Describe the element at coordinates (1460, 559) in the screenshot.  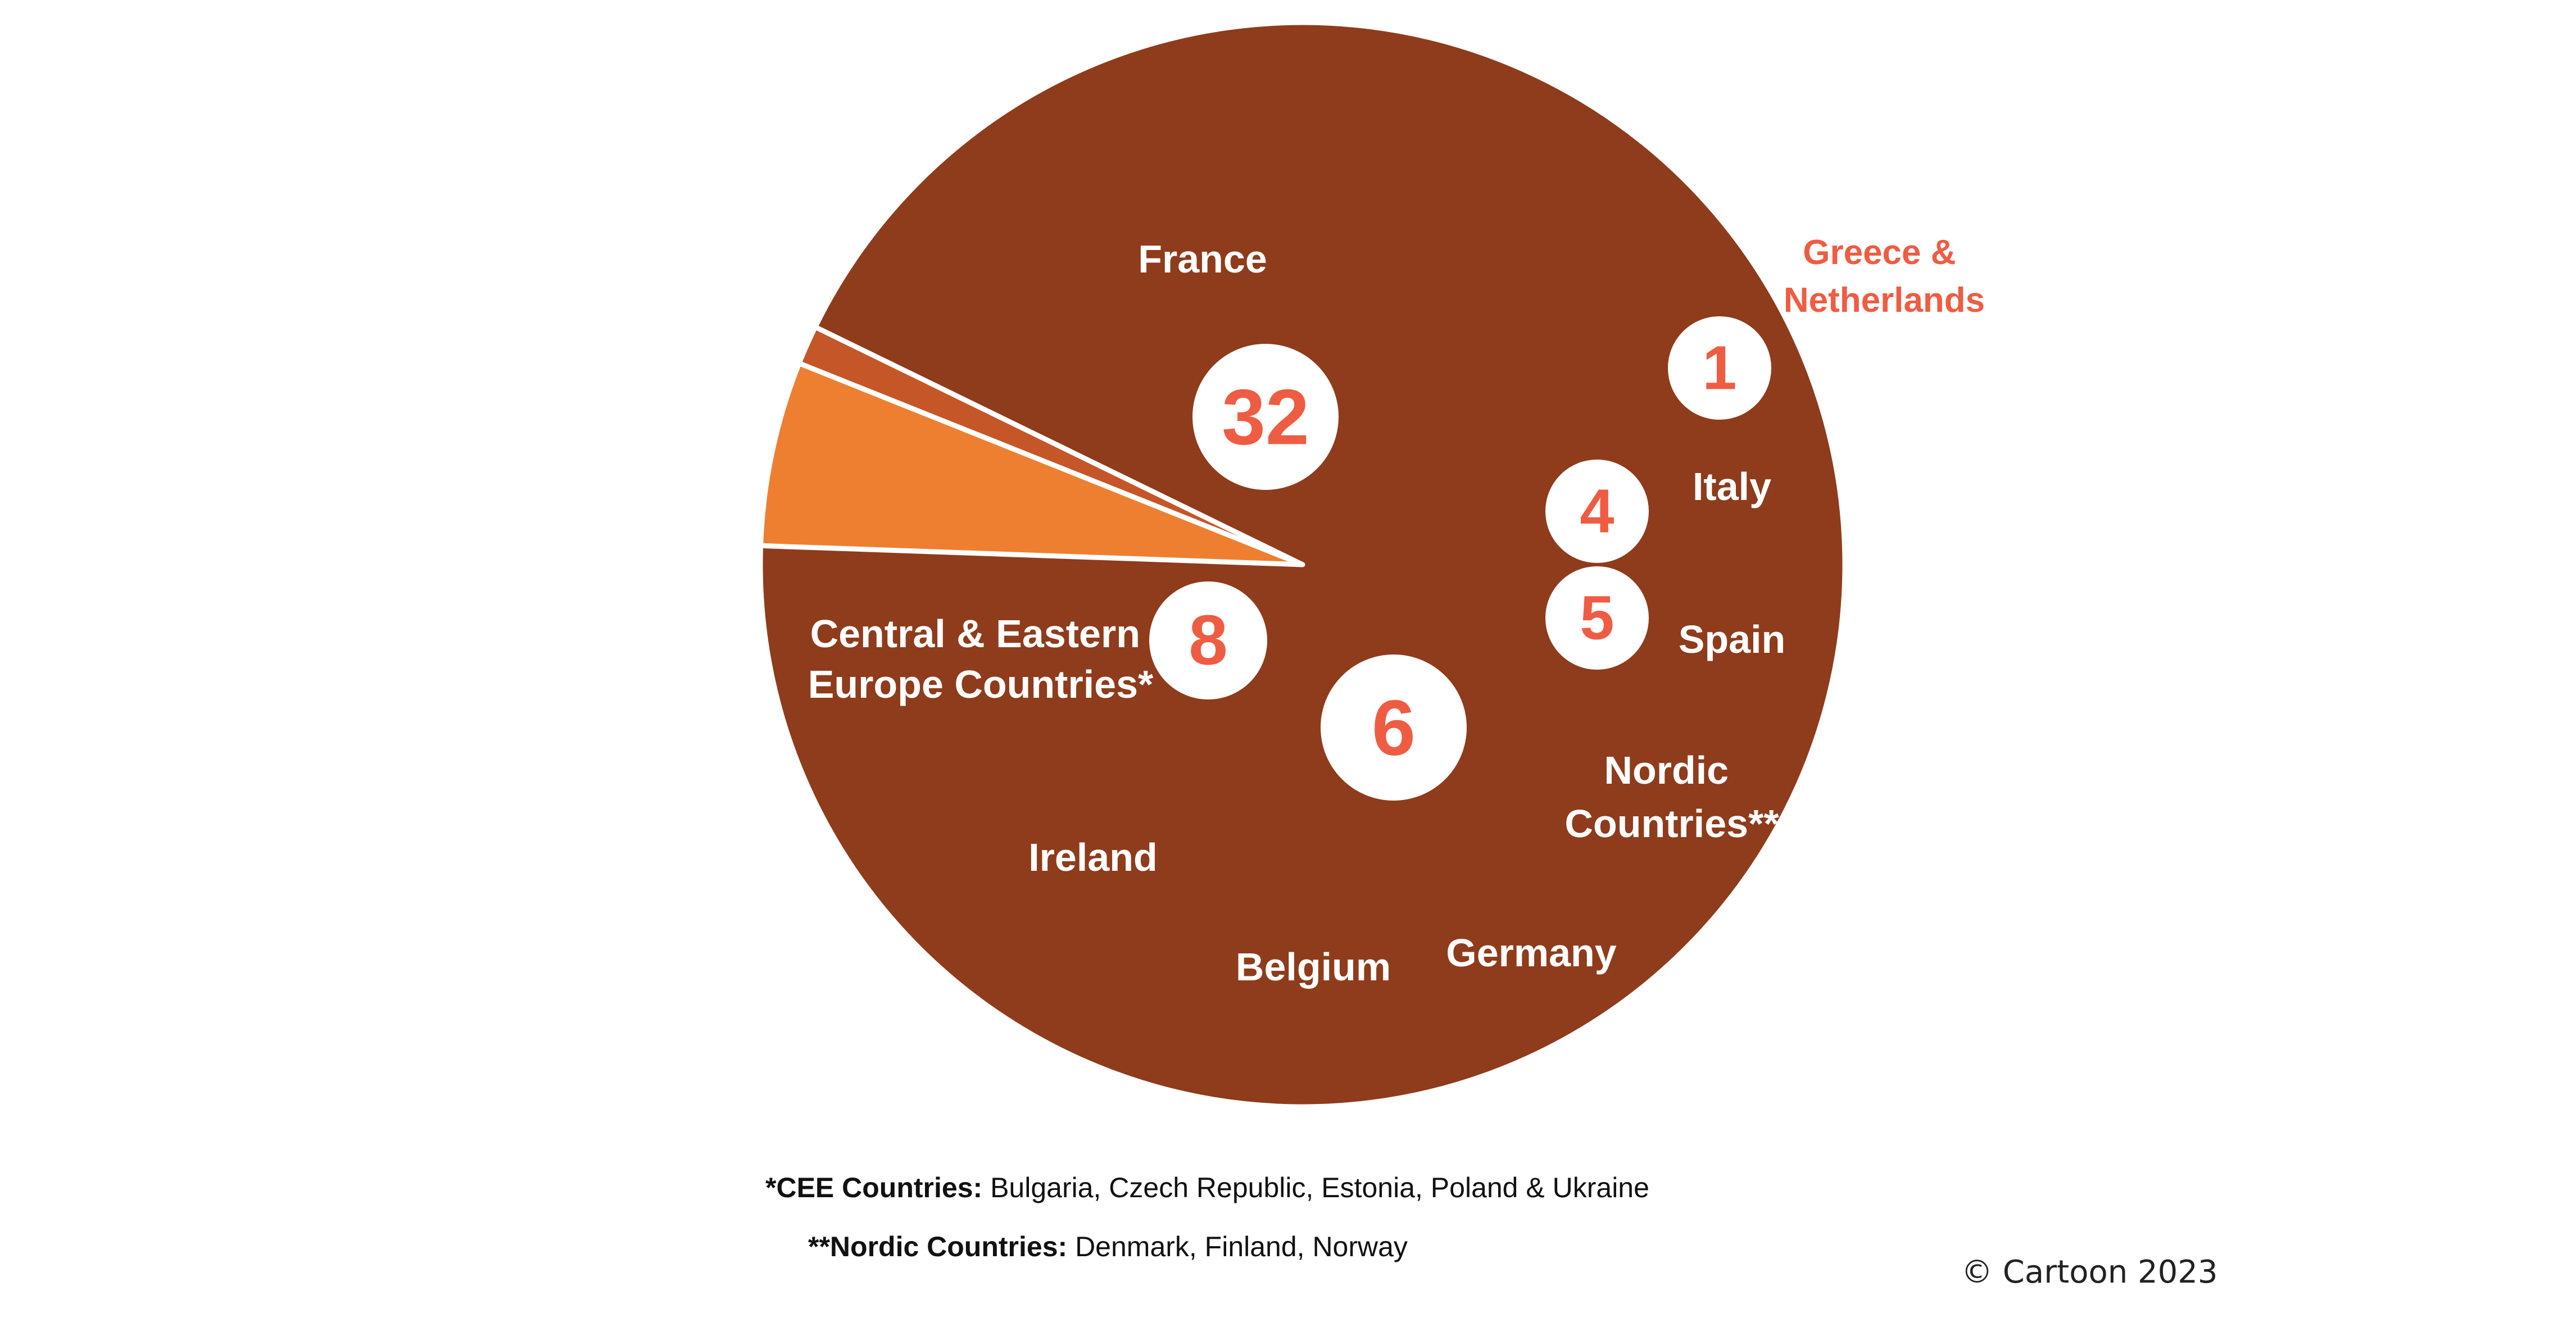
I see `value-badges: 32 8 6 5 4 1` at that location.